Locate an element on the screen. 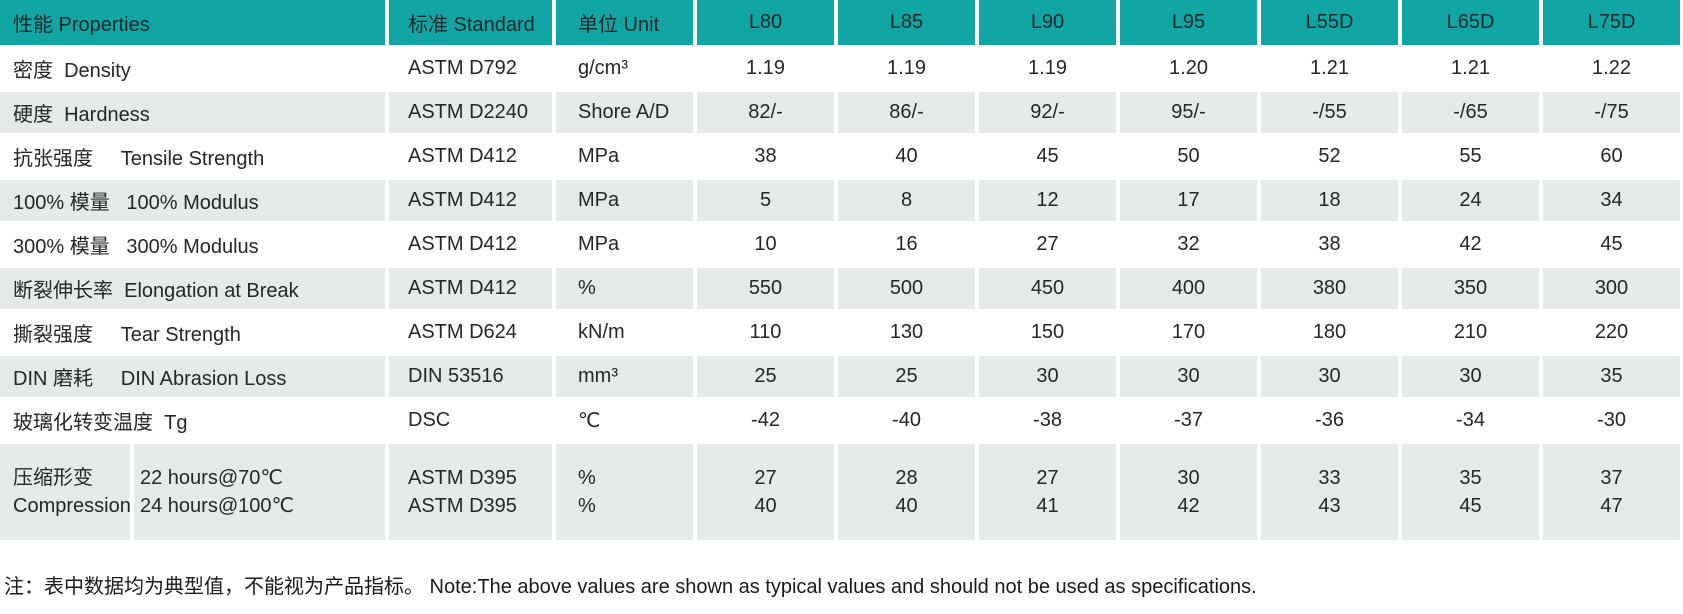 The image size is (1683, 614). value-cell: -40 is located at coordinates (906, 420).